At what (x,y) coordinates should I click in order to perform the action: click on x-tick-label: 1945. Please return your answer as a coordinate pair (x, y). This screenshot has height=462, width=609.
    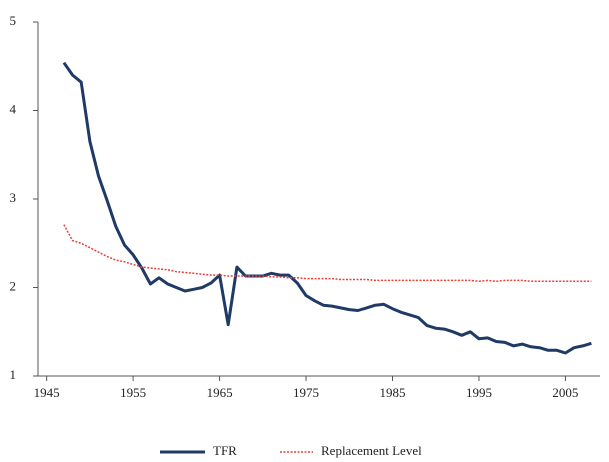
    Looking at the image, I should click on (47, 392).